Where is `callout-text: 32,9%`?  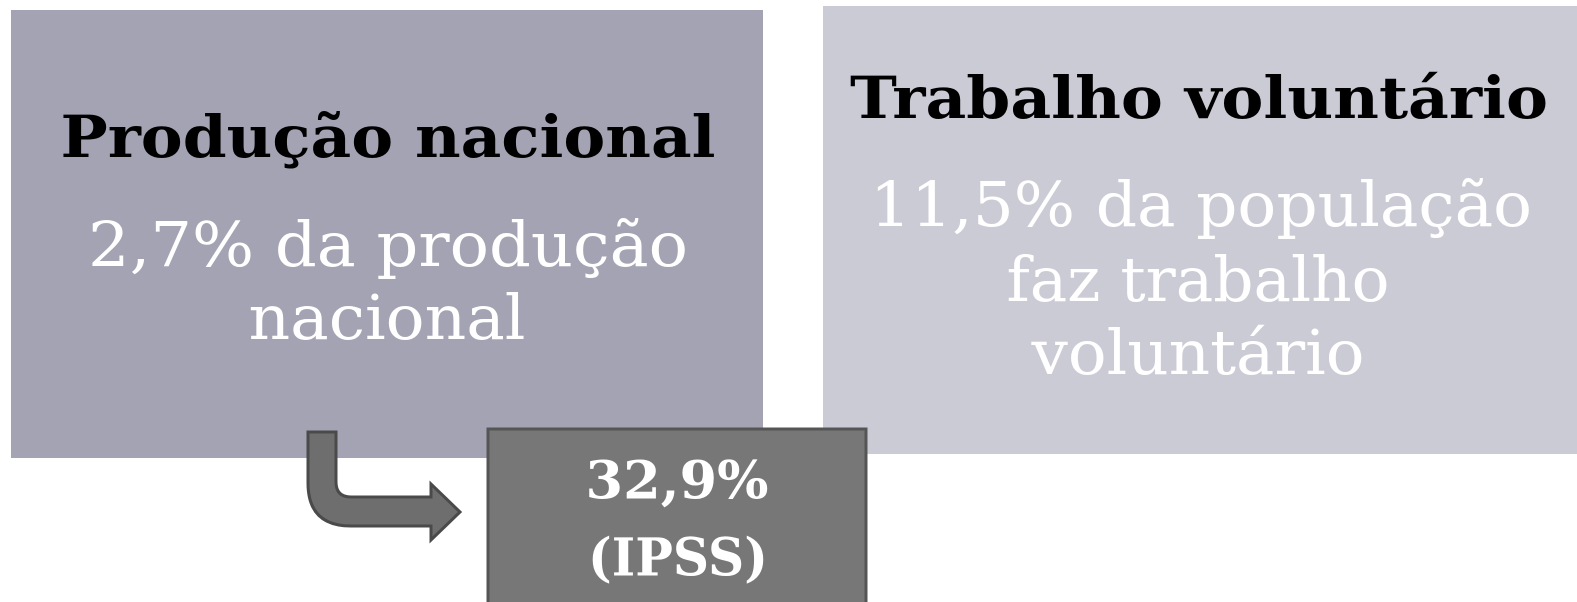
callout-text: 32,9% is located at coordinates (677, 481).